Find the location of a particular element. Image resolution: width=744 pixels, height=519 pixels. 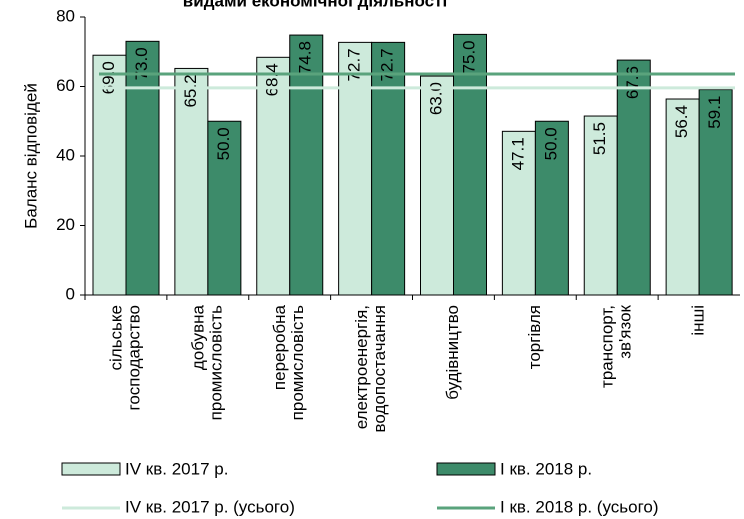

legend-label: IV кв. 2017 р. (усього) is located at coordinates (210, 506).